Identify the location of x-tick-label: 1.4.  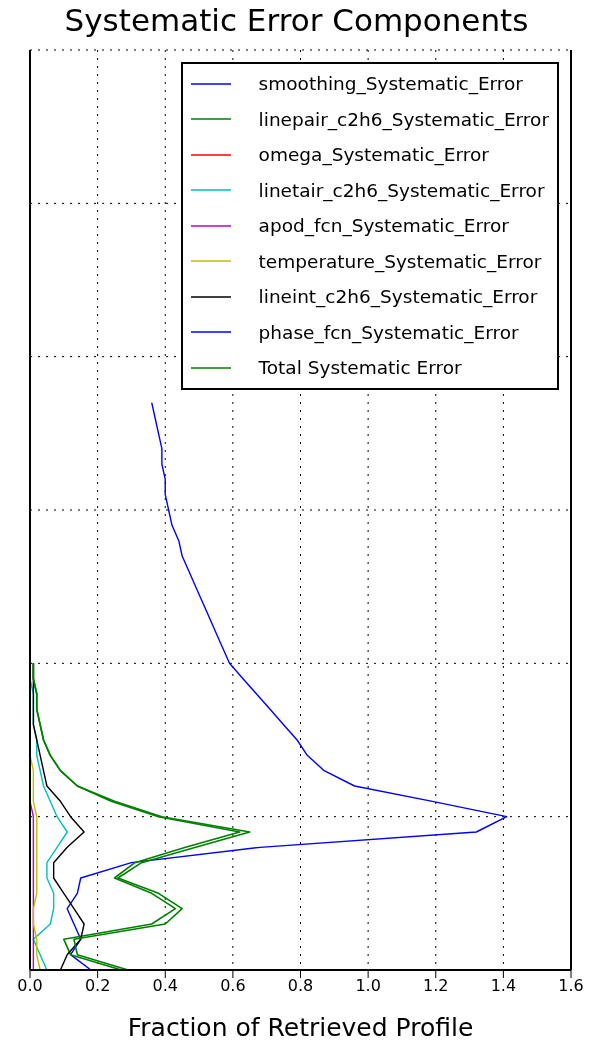
(503, 986).